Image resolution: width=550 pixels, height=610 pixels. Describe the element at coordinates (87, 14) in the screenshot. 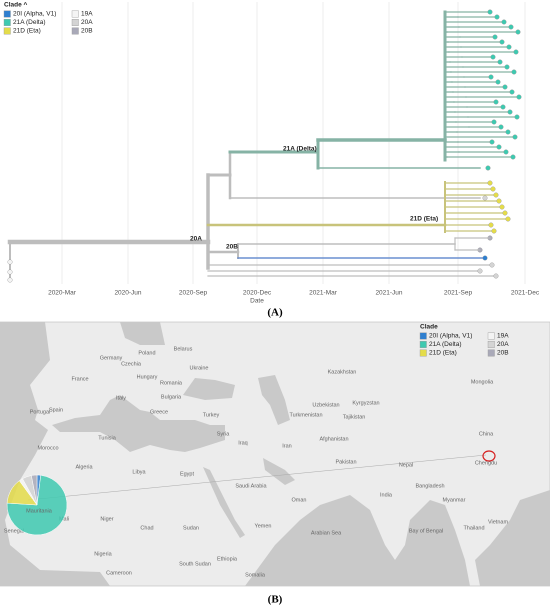

I see `legend-label: 19A` at that location.